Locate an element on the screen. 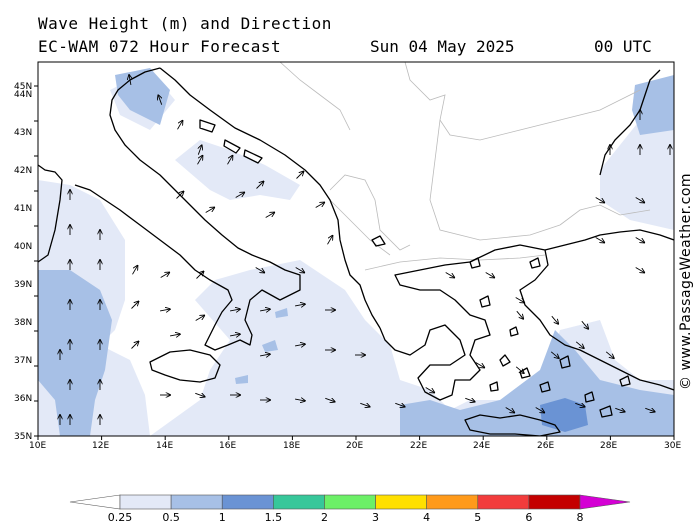  map-title: Wave Height (m) and Direction is located at coordinates (185, 23).